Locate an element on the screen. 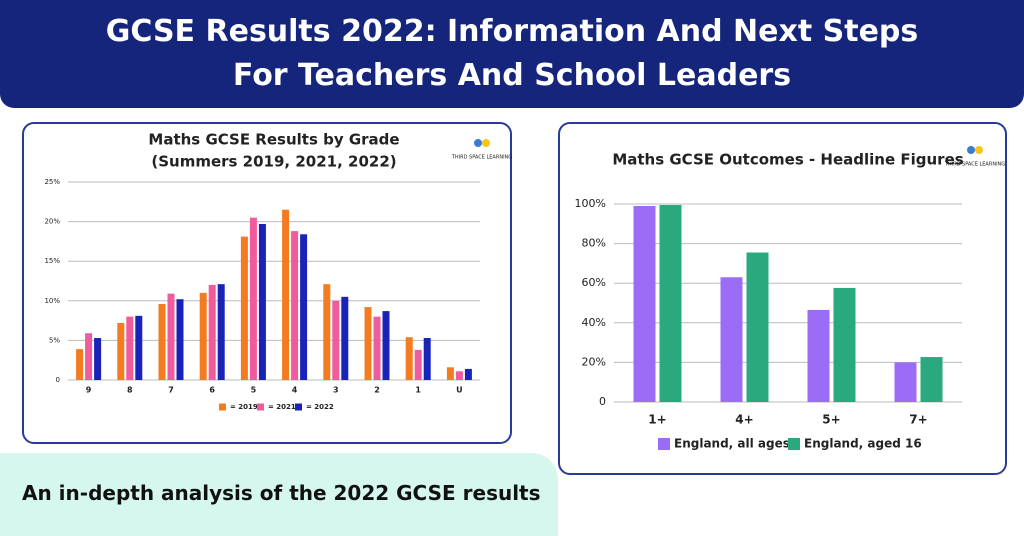 Image resolution: width=1024 pixels, height=536 pixels. y-tick-label: 40% is located at coordinates (594, 322).